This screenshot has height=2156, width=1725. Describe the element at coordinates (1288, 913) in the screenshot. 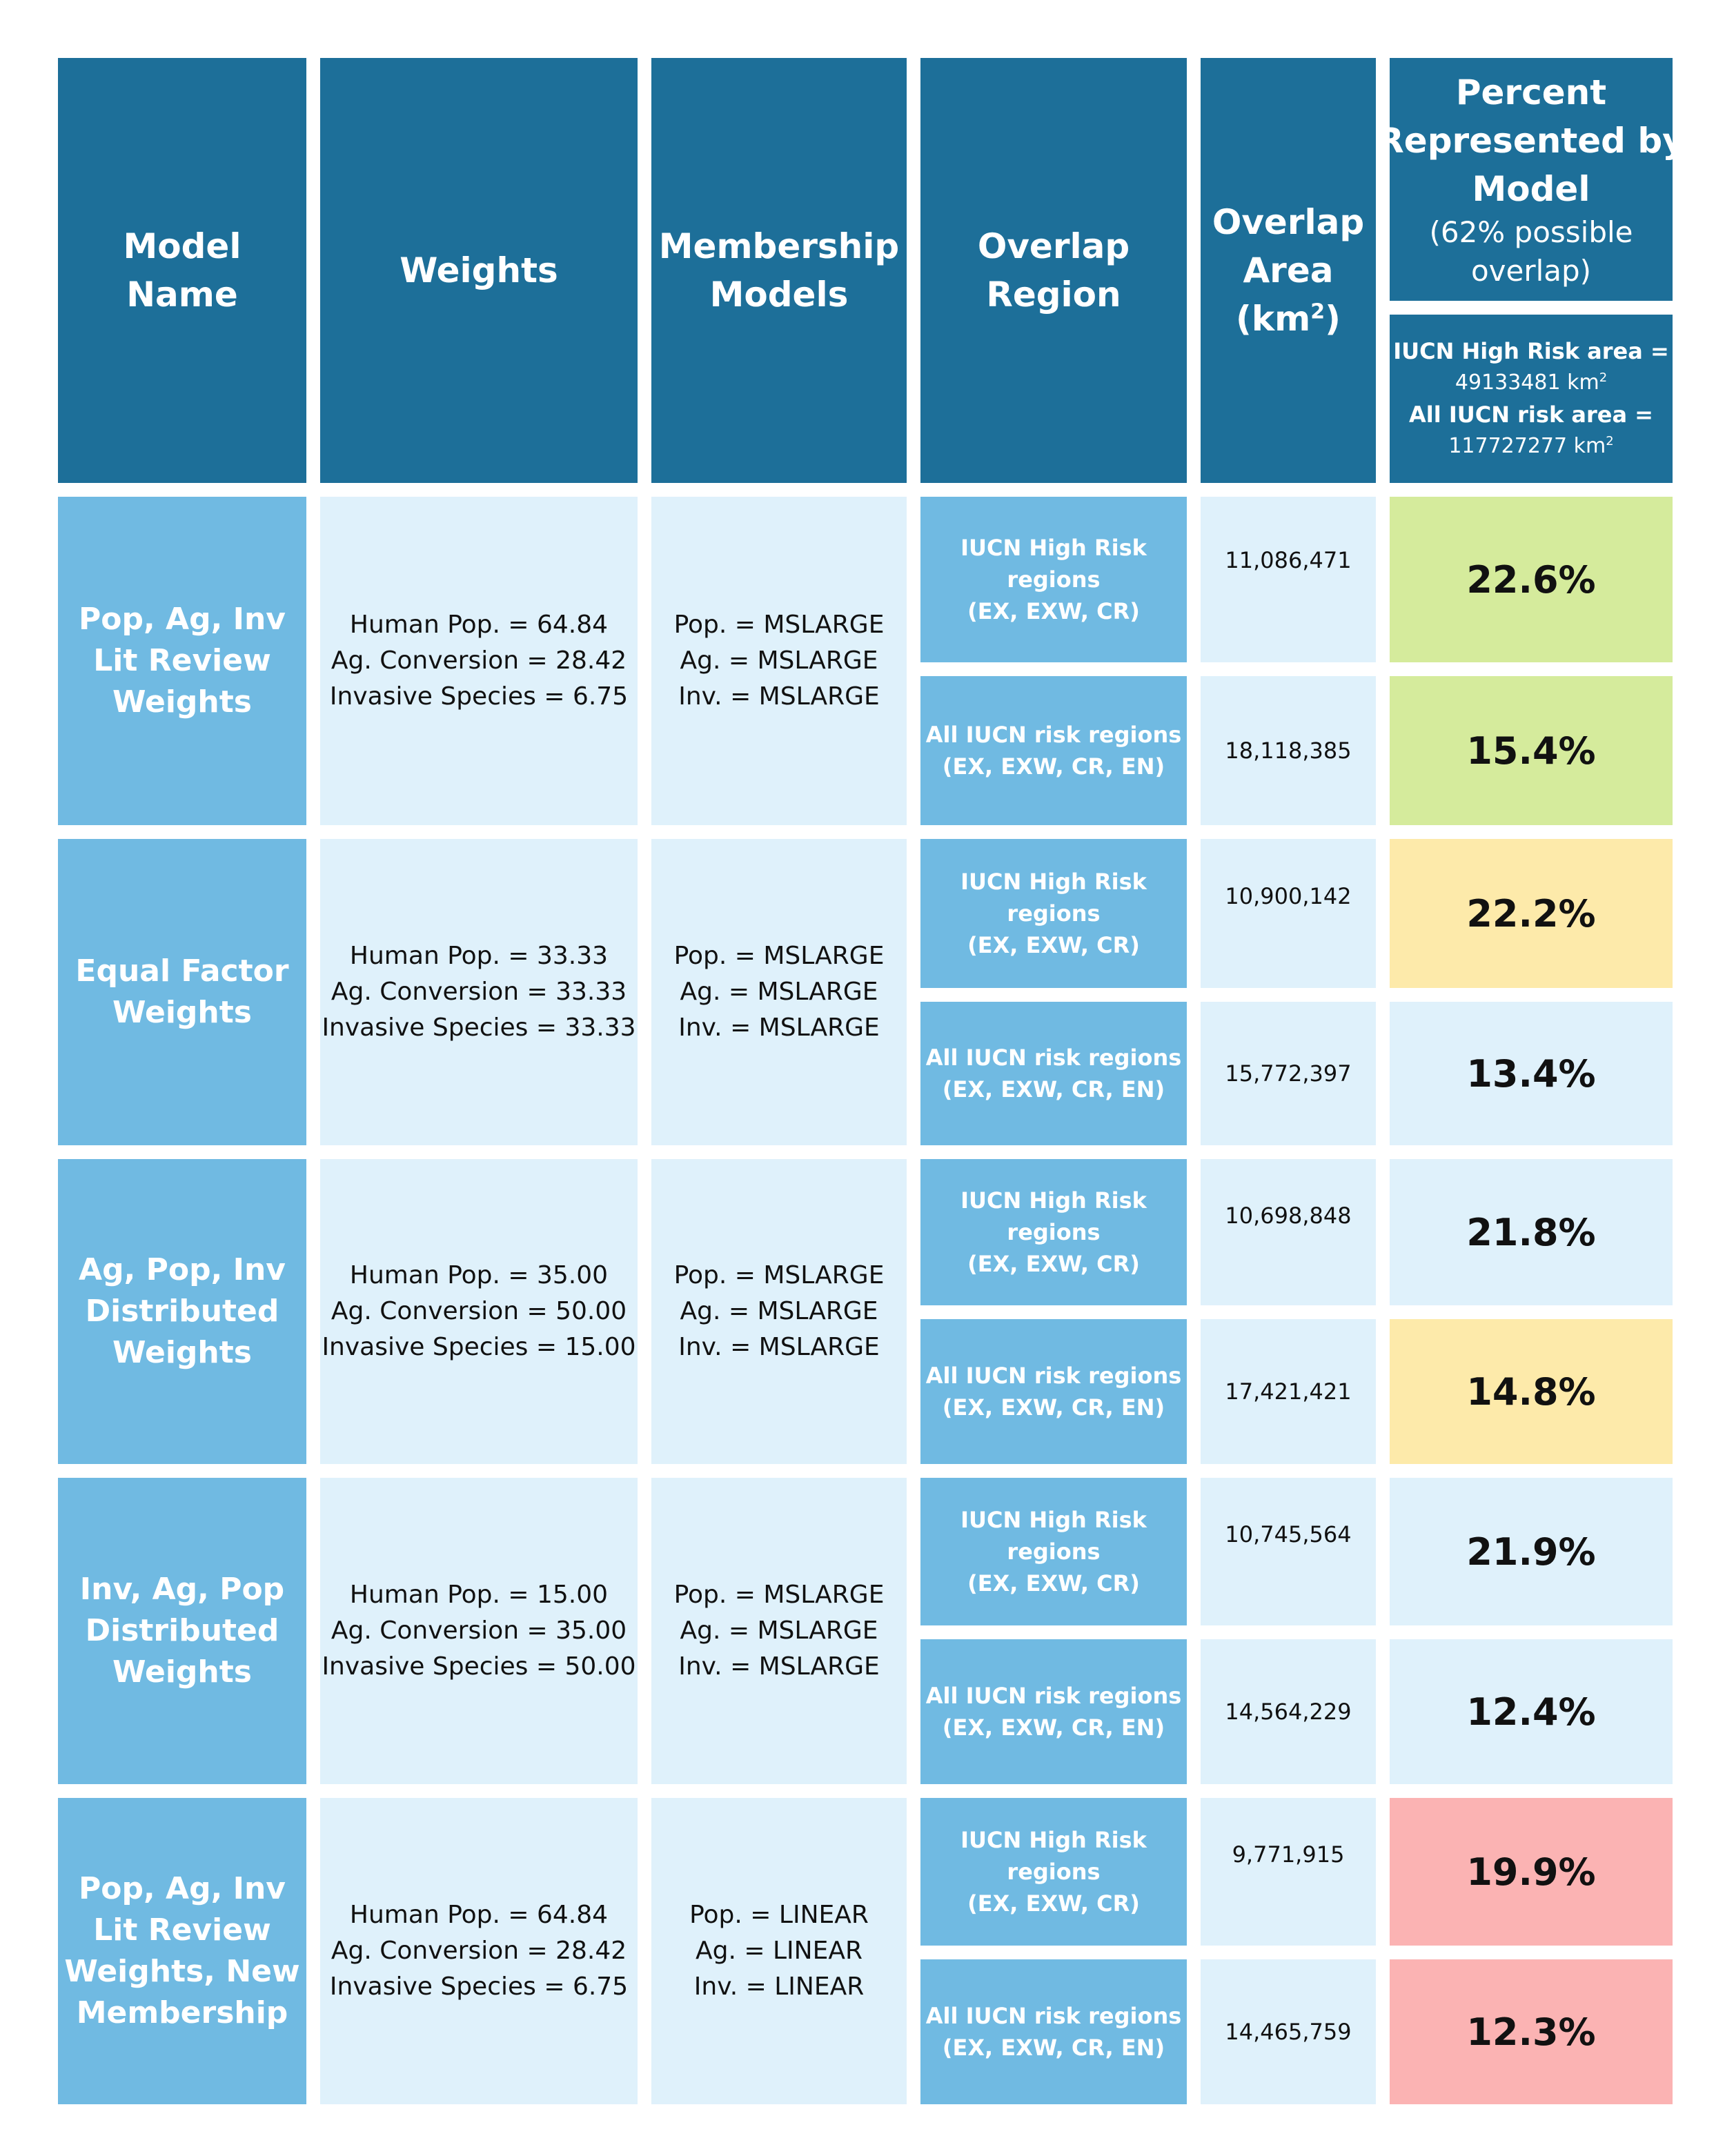

I see `overlap-area-high: 10,900,142` at that location.